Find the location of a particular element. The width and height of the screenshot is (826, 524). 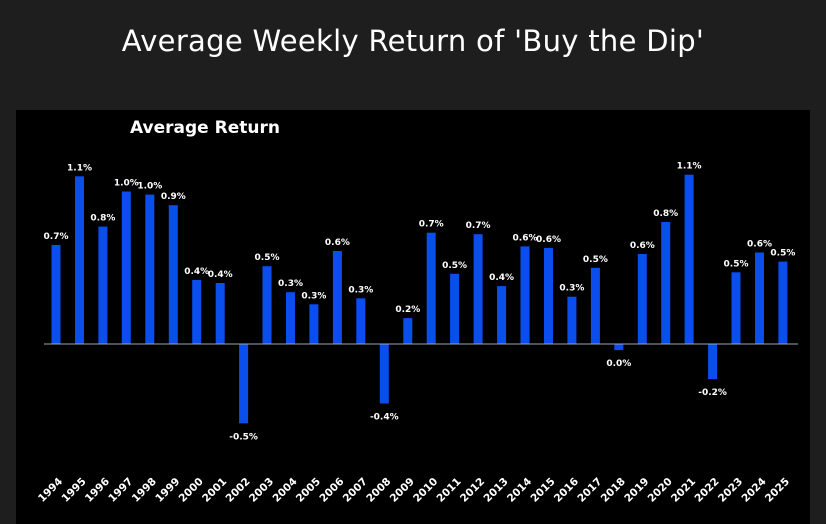

value-label-2025: 0.5% is located at coordinates (782, 254).